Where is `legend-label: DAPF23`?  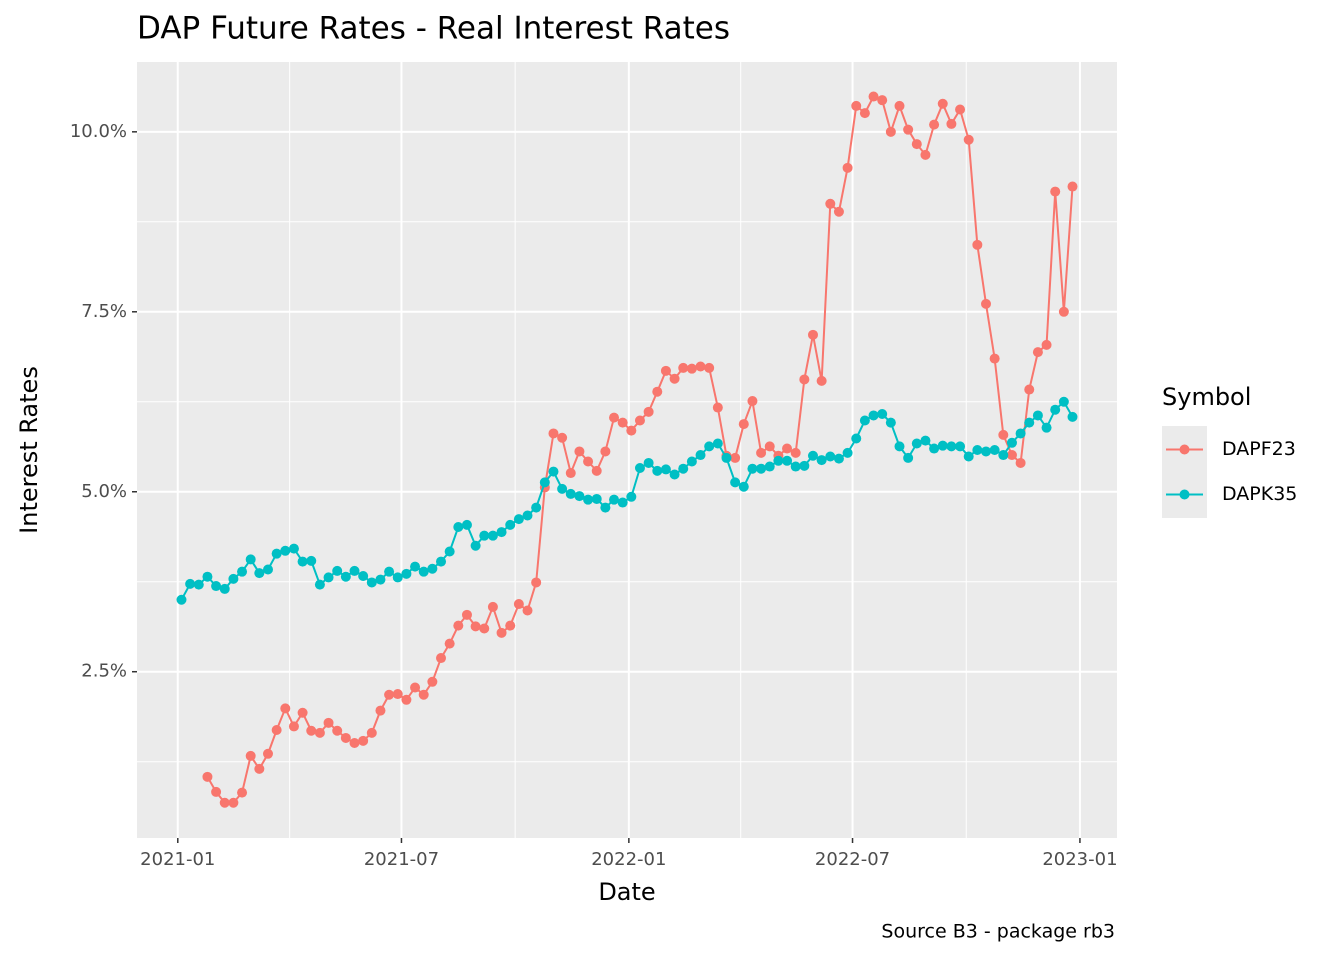
legend-label: DAPF23 is located at coordinates (1259, 449).